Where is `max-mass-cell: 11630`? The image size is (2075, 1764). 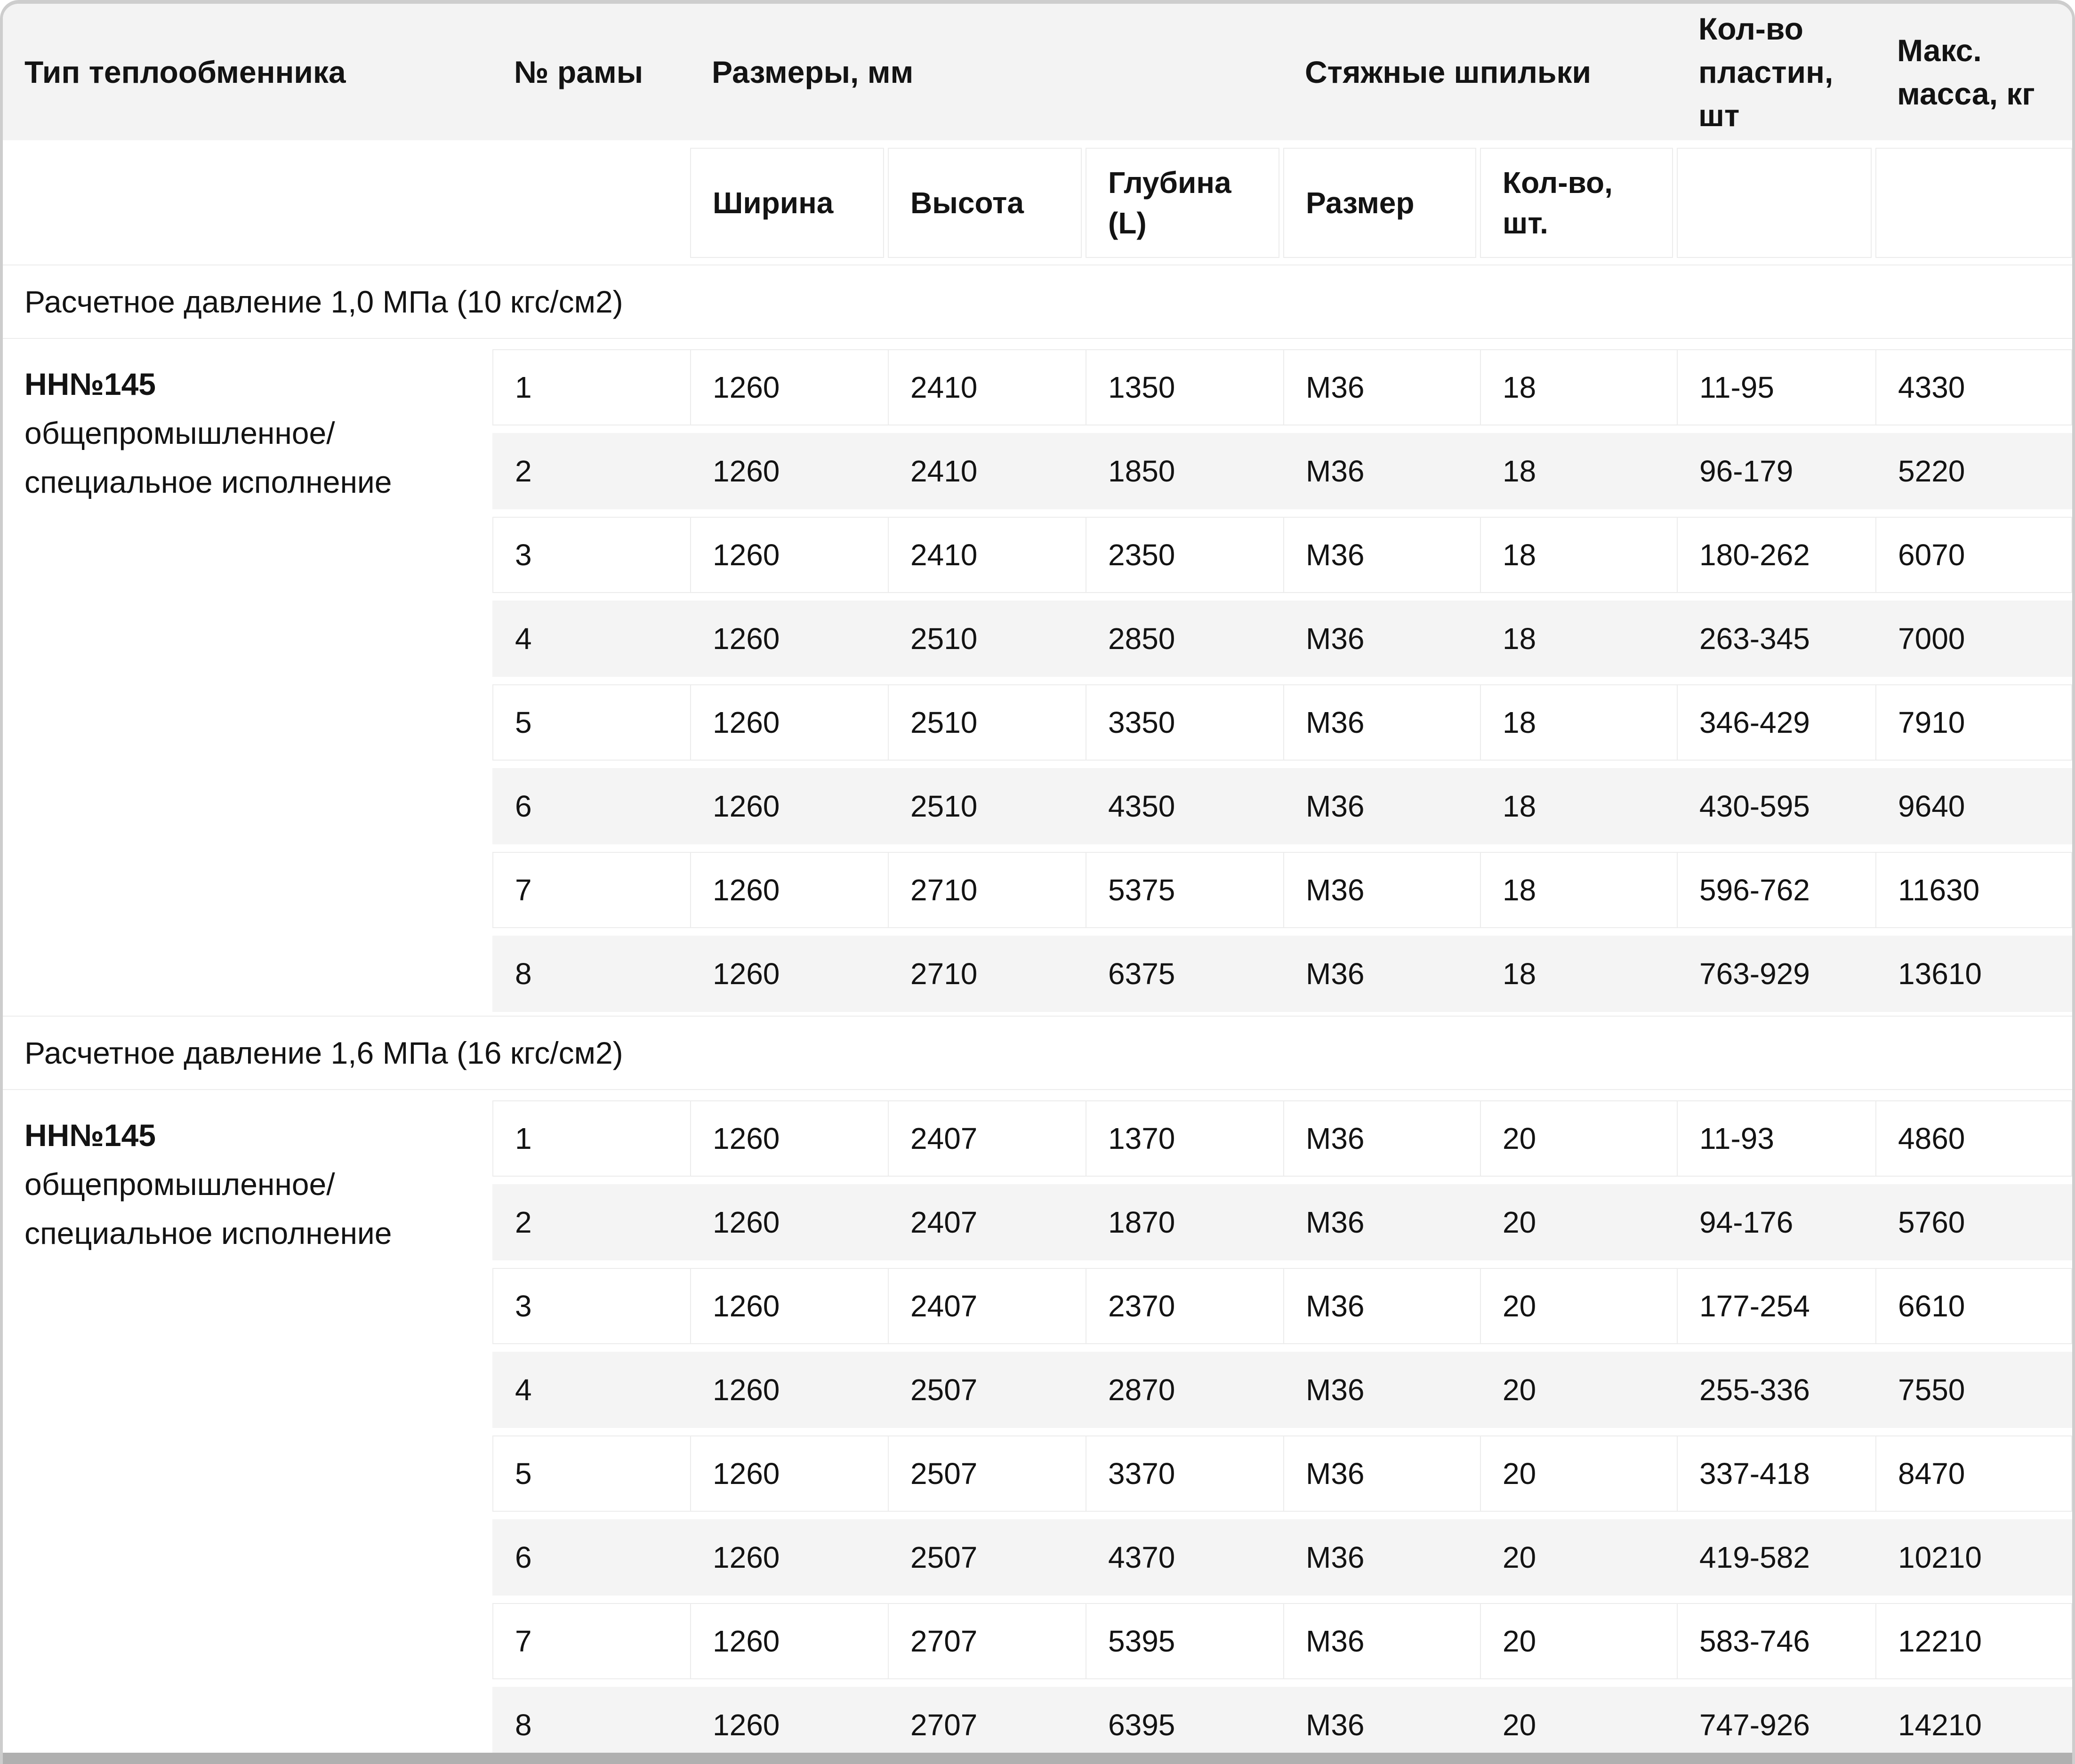
max-mass-cell: 11630 is located at coordinates (1939, 890).